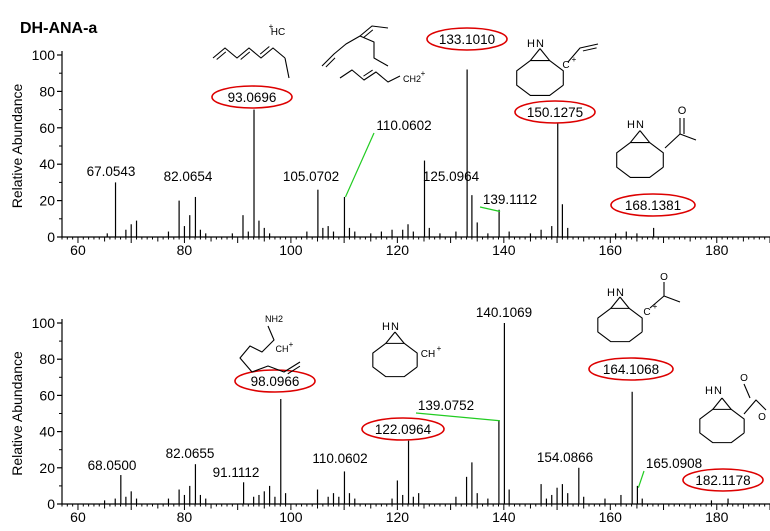 The height and width of the screenshot is (531, 770). I want to click on structure-164-c-label: C, so click(646, 312).